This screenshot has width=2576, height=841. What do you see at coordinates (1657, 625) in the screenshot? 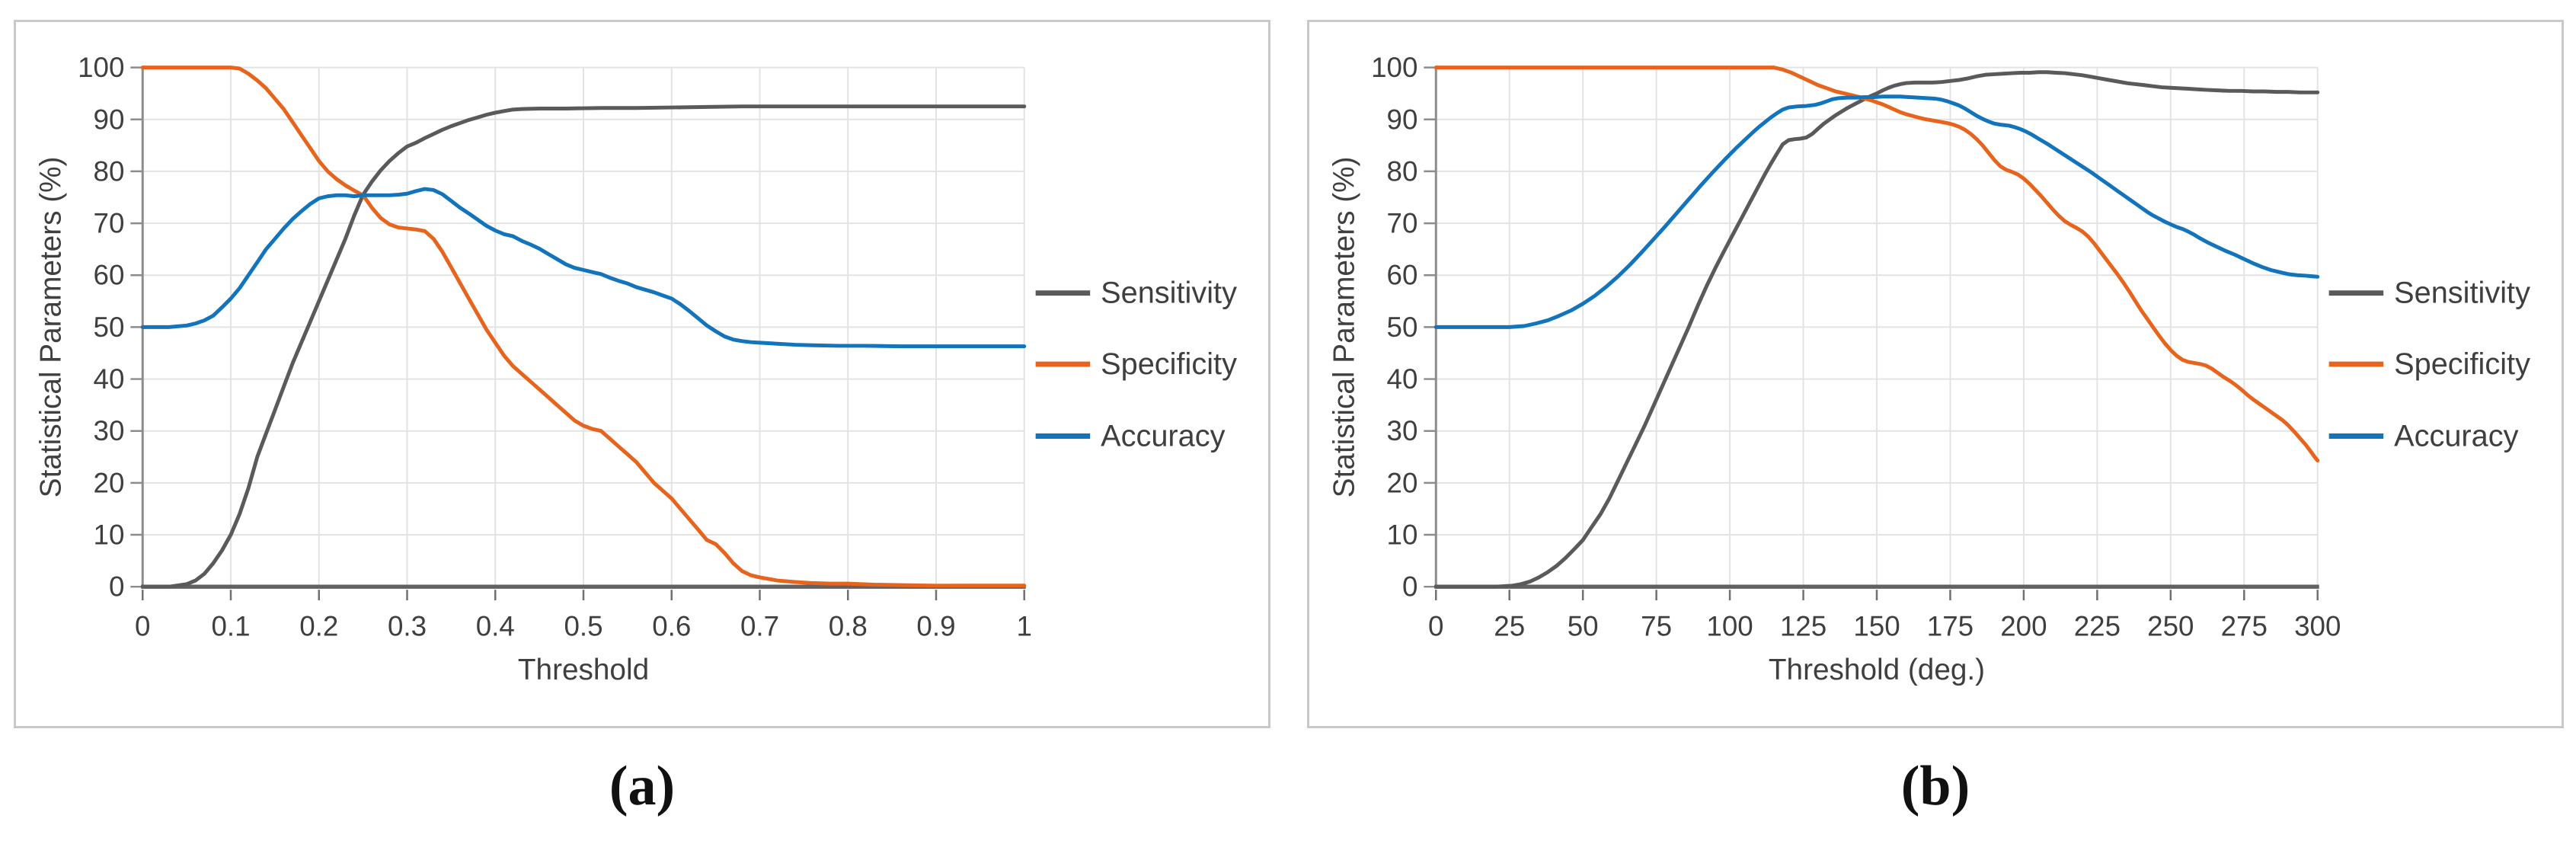
I see `x-tick-label: 75` at bounding box center [1657, 625].